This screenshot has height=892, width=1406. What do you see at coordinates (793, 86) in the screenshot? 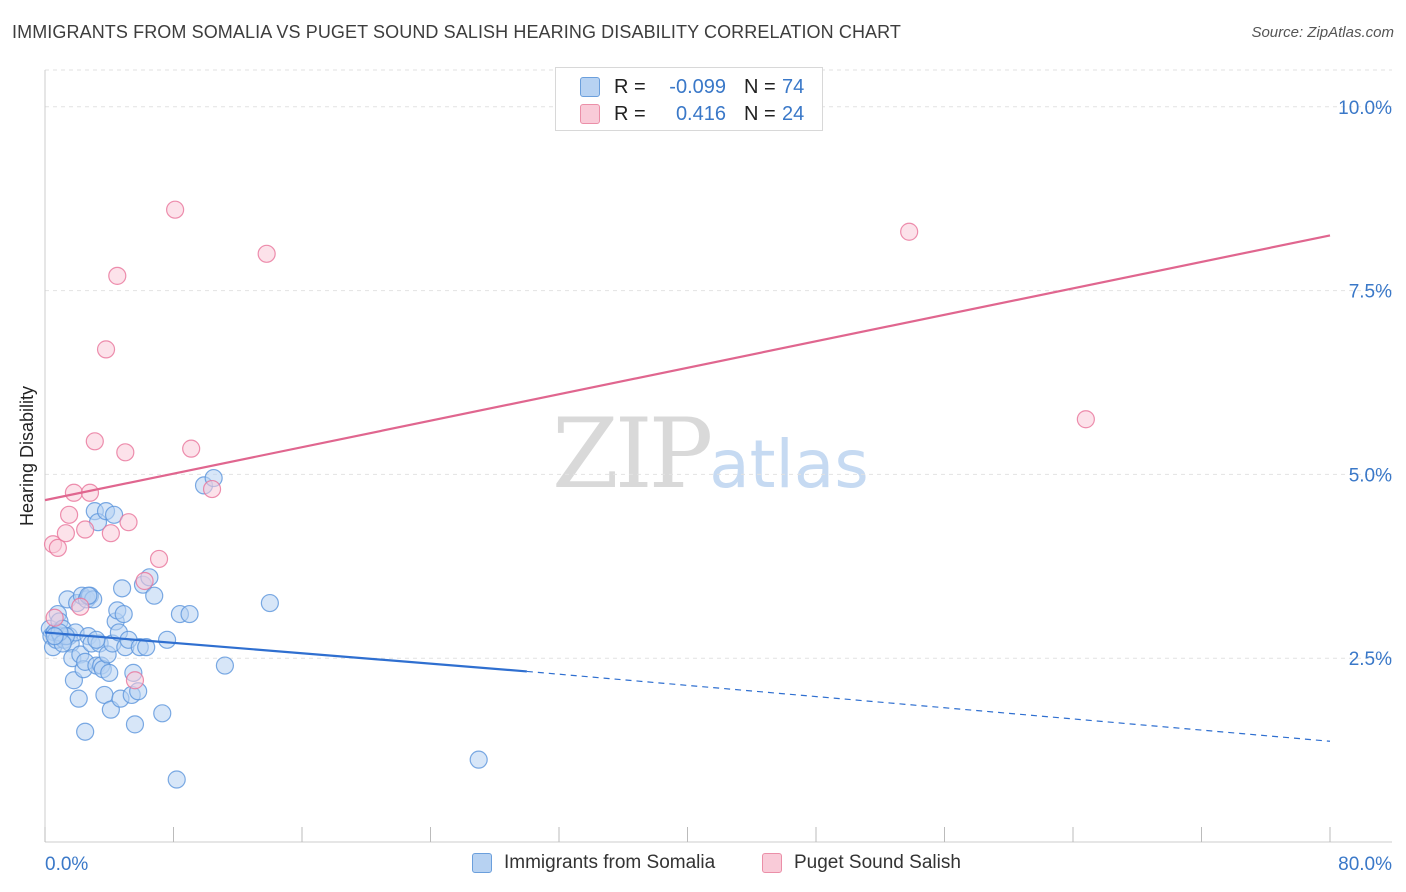
I see `n-value: 74` at bounding box center [793, 86].